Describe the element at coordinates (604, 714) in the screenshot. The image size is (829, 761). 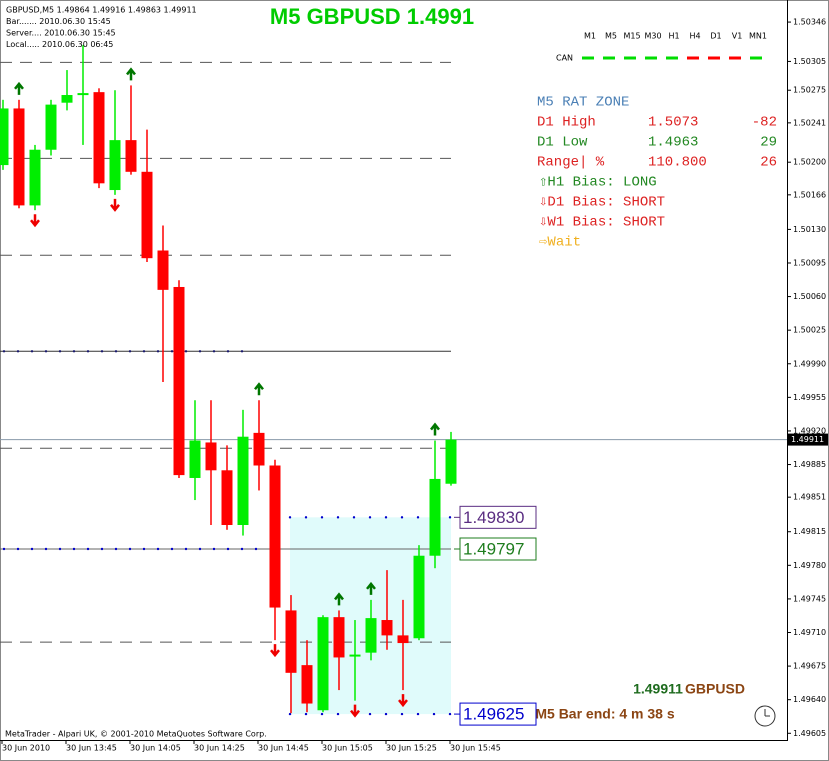
I see `bar-end: M5 Bar end: 4 m 38 s` at that location.